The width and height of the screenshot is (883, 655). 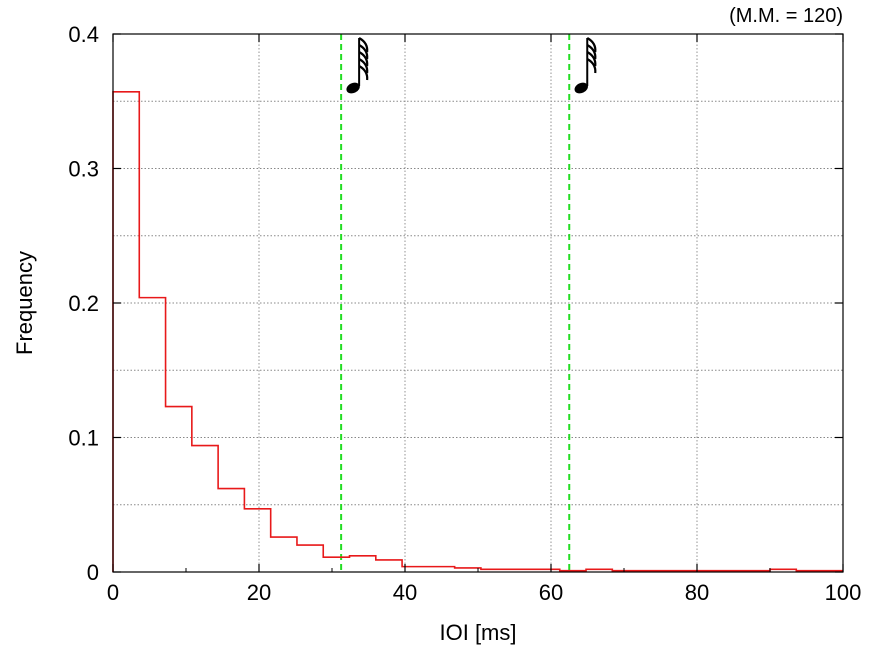 I want to click on thirty-second-note-icon, so click(x=357, y=65).